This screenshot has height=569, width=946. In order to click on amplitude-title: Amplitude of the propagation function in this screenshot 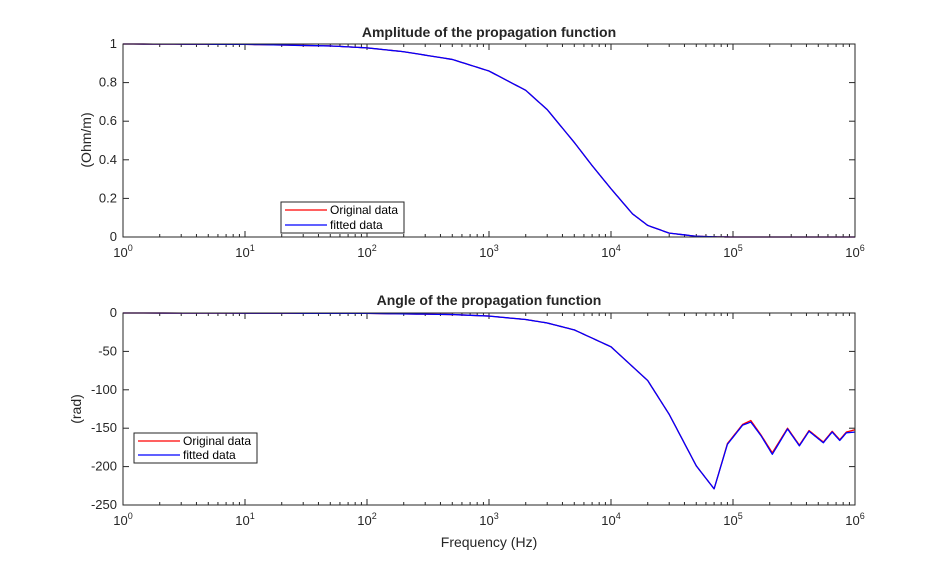, I will do `click(489, 32)`.